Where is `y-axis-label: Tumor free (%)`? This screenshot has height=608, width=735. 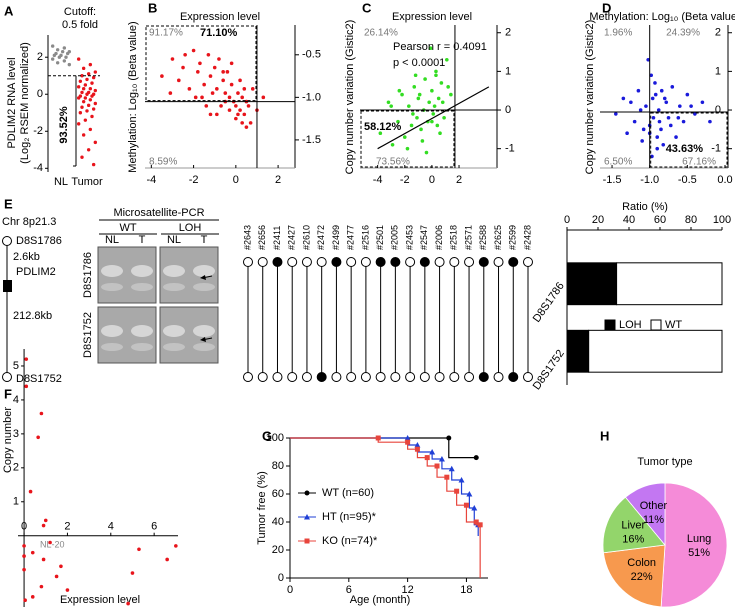
y-axis-label: Tumor free (%) is located at coordinates (262, 508).